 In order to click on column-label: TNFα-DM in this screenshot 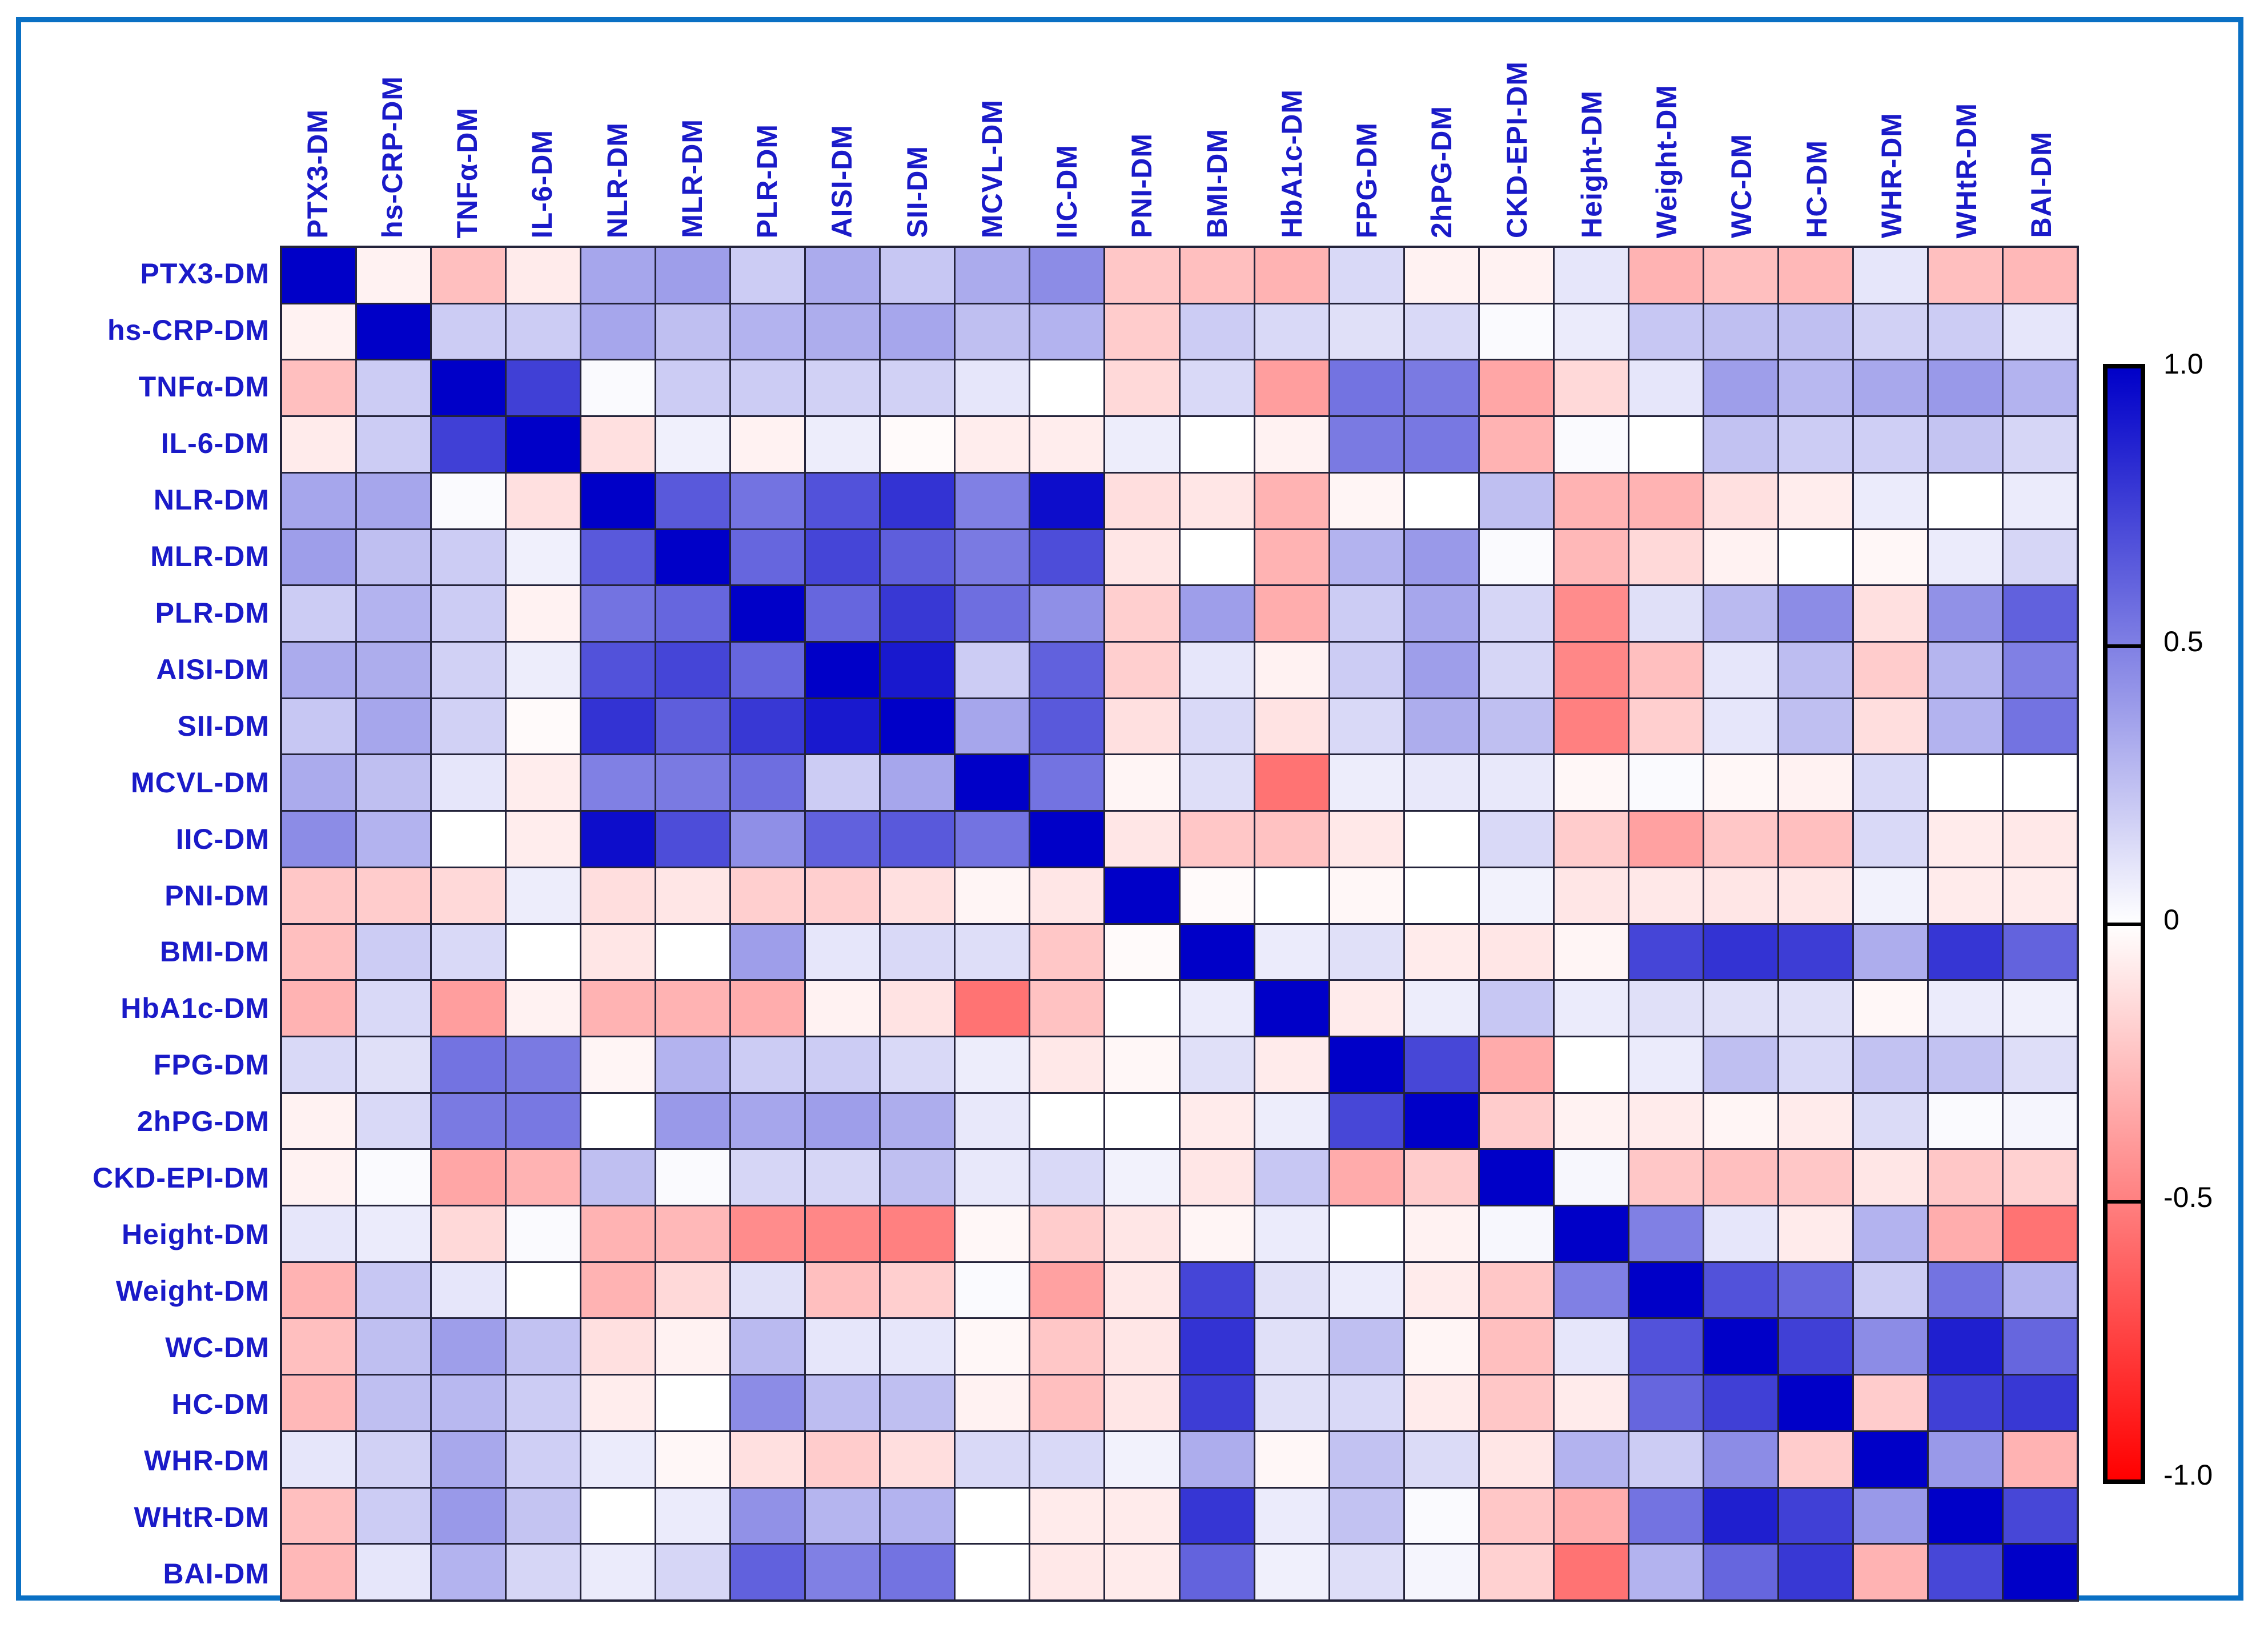, I will do `click(467, 172)`.